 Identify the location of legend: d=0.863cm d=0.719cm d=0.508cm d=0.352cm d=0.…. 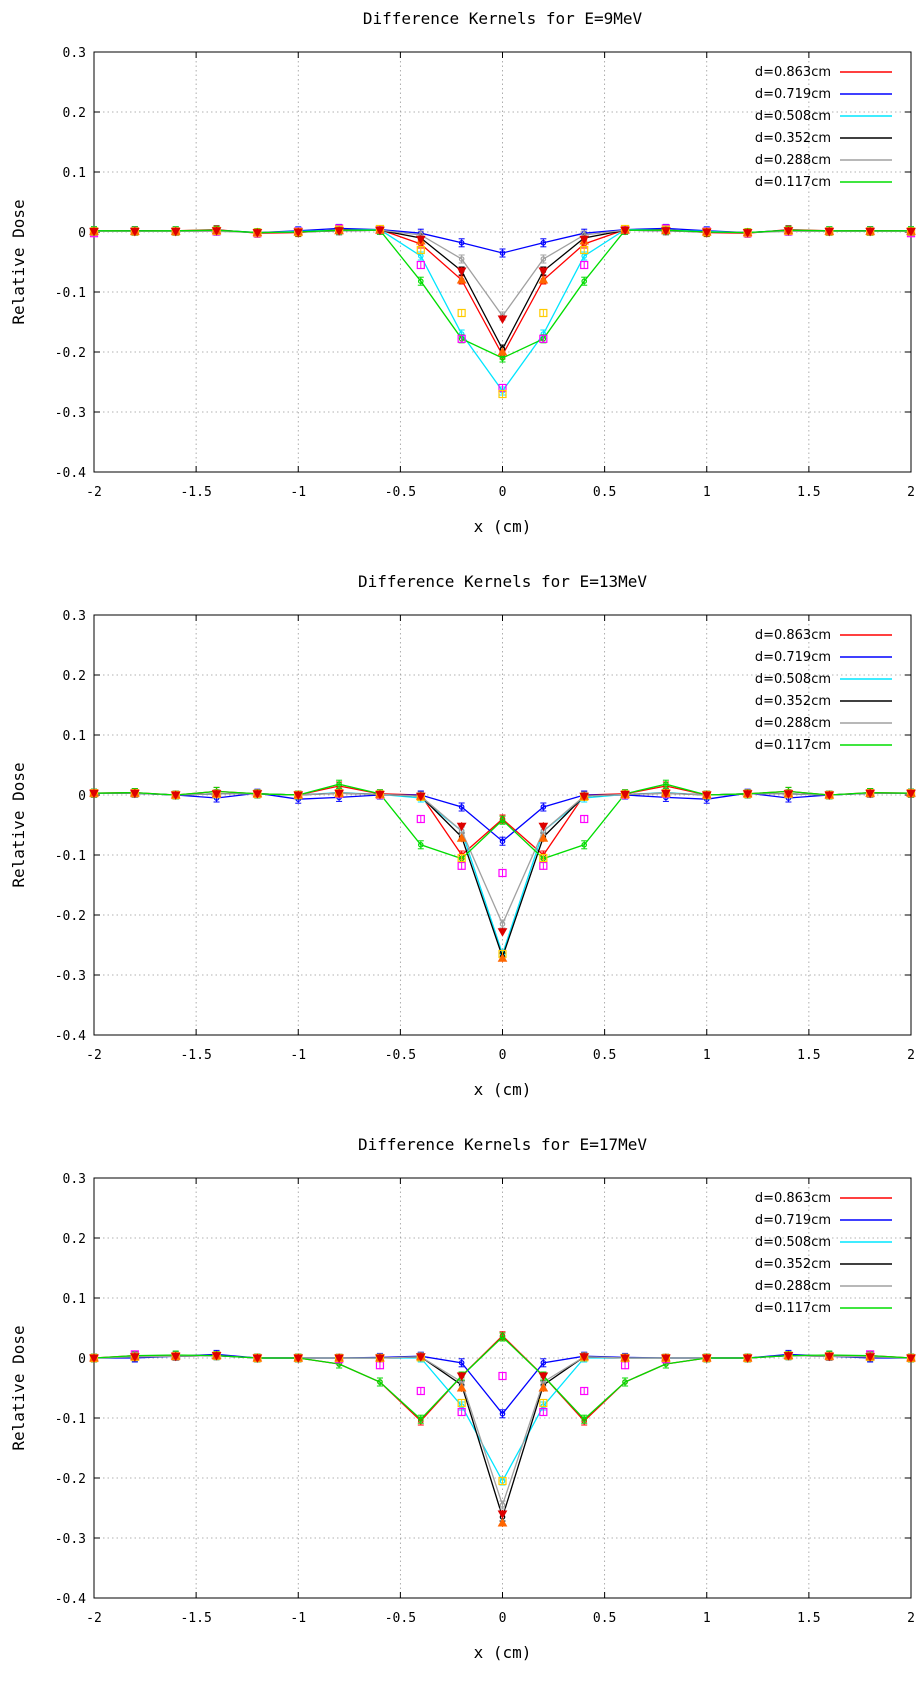
(823, 690).